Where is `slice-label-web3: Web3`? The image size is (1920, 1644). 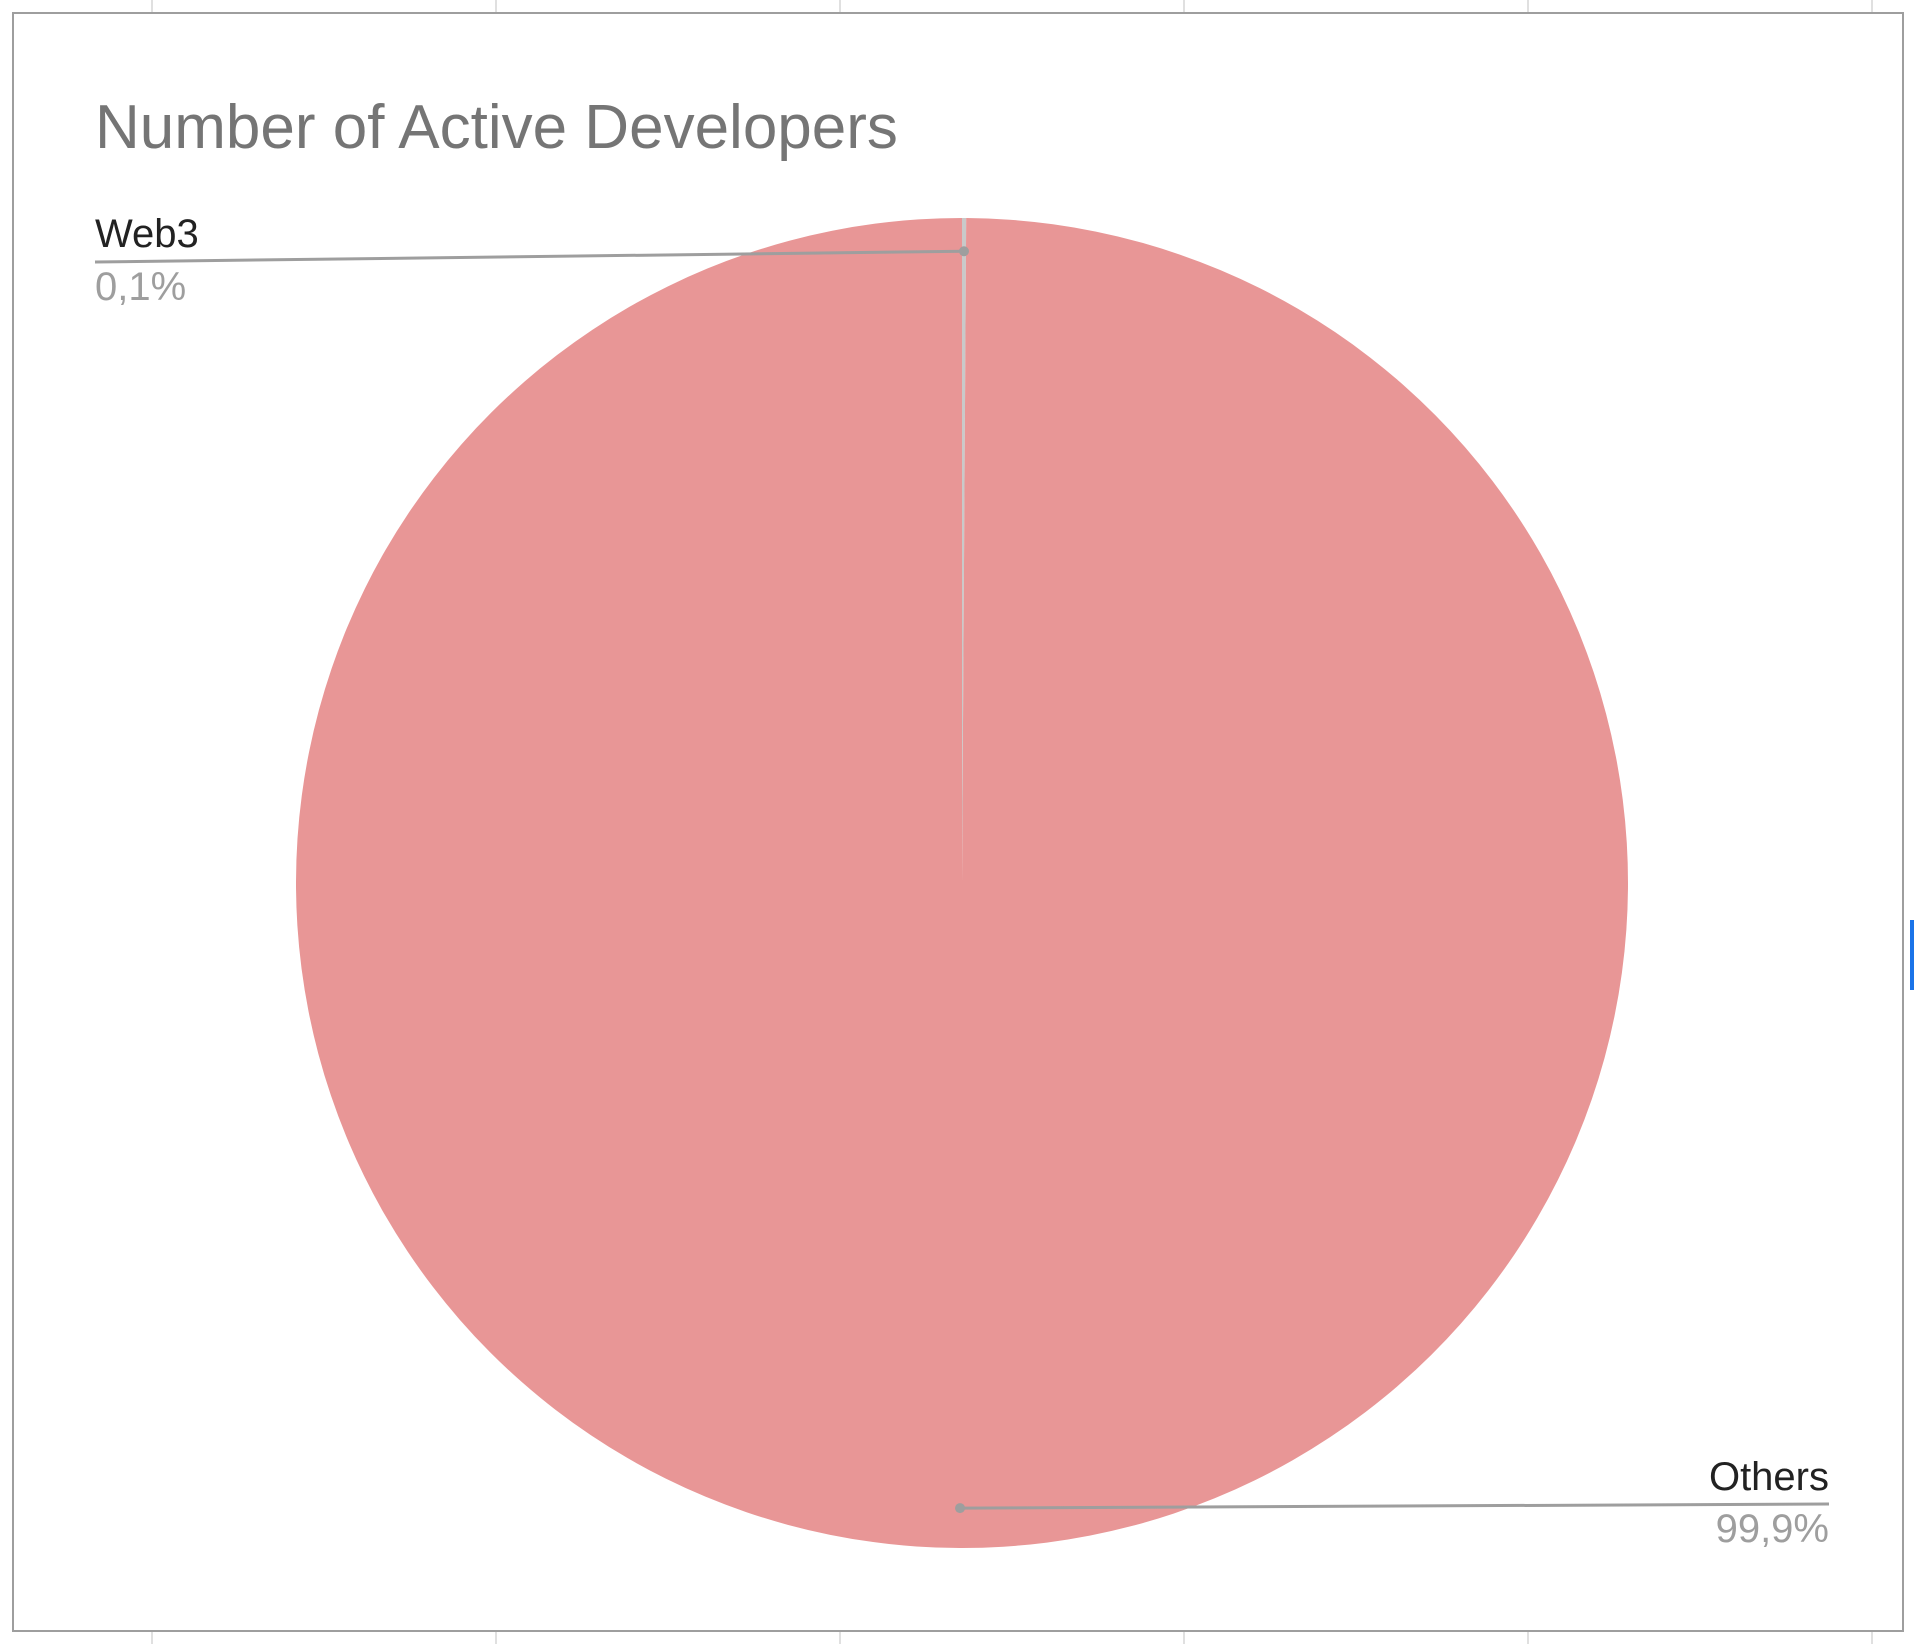 slice-label-web3: Web3 is located at coordinates (147, 234).